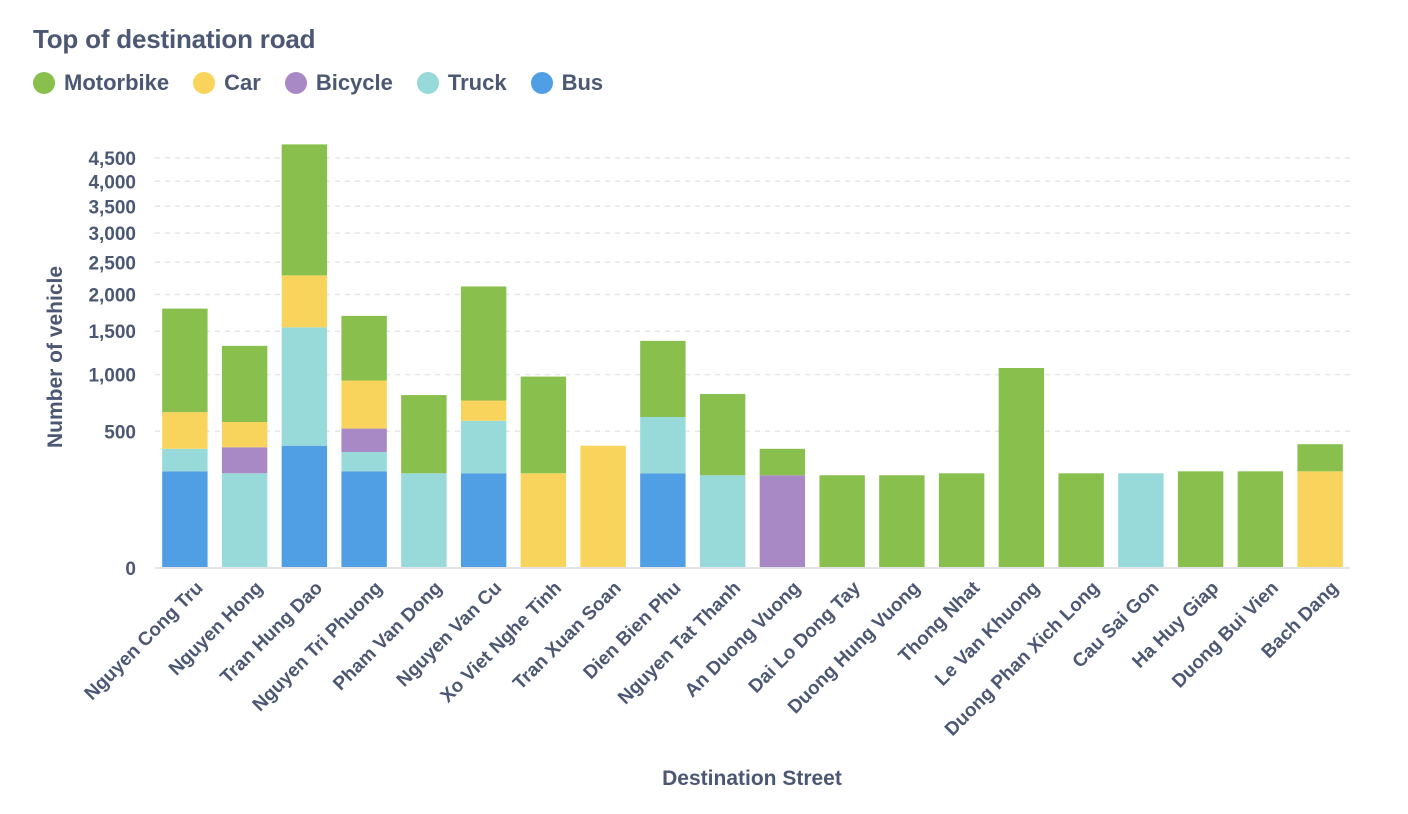 The image size is (1408, 814). What do you see at coordinates (567, 636) in the screenshot?
I see `x-tick-label: Tran Xuan Soan` at bounding box center [567, 636].